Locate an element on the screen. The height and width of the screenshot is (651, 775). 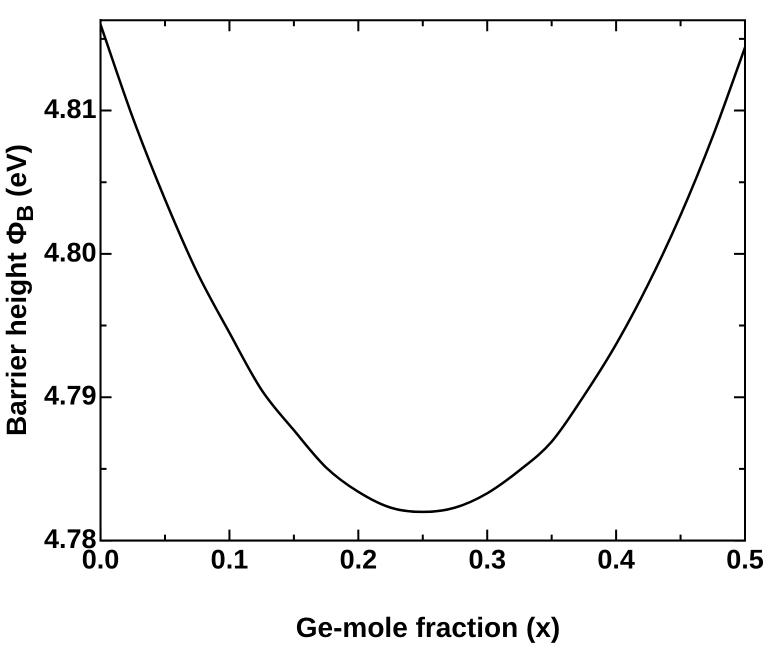
y-tick-label: 4.79 is located at coordinates (70, 395).